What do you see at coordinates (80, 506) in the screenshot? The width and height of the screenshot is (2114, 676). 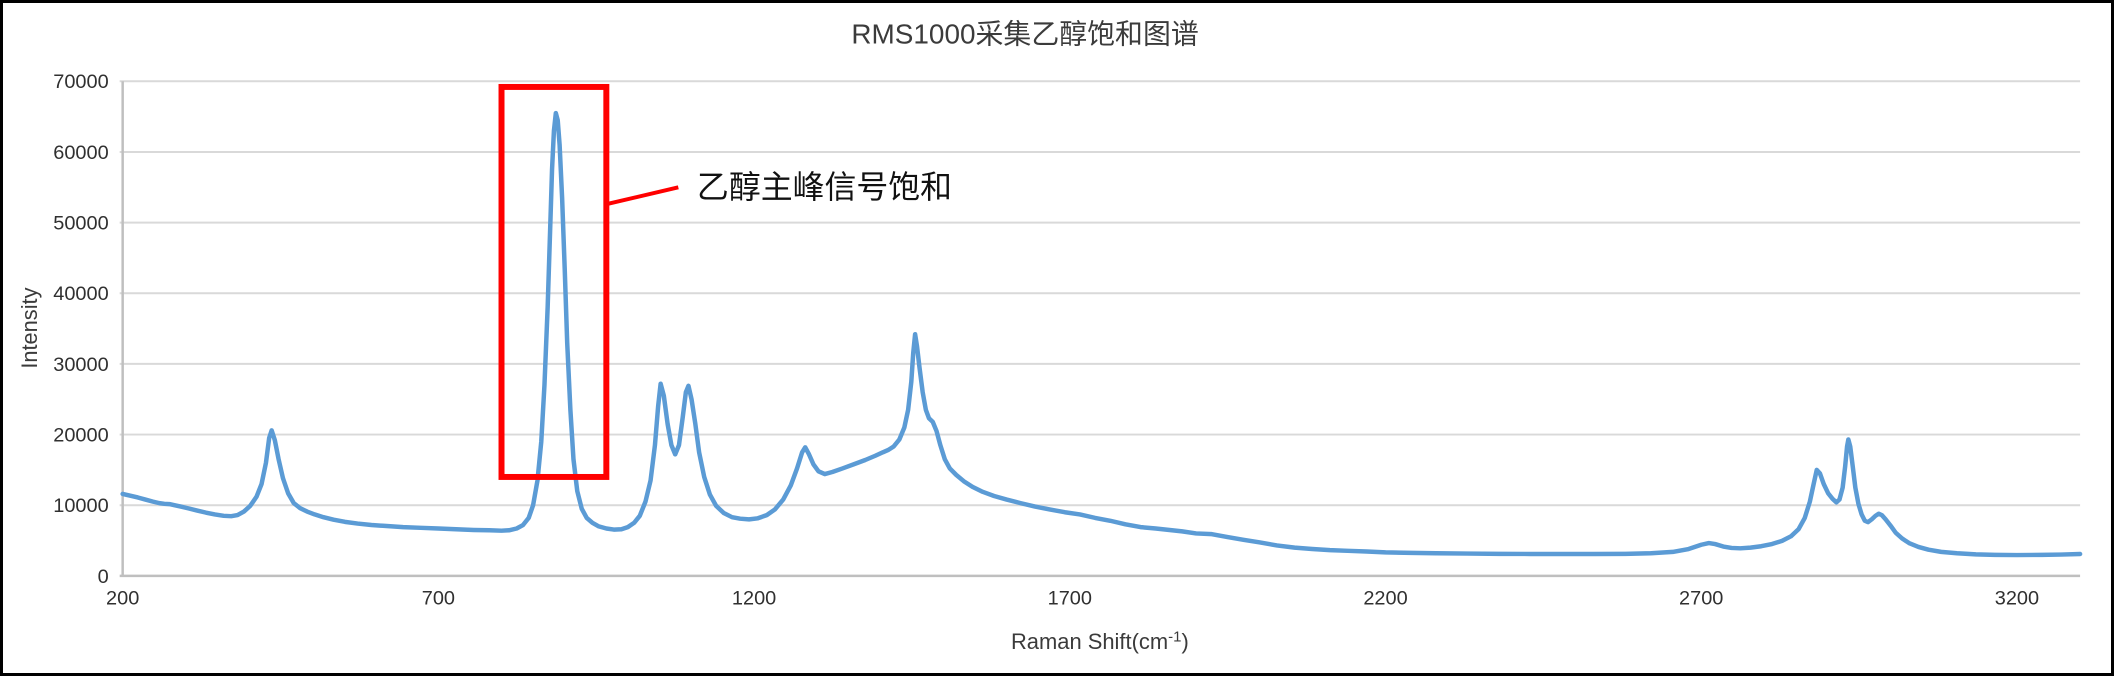 I see `y-tick-label: 10000` at bounding box center [80, 506].